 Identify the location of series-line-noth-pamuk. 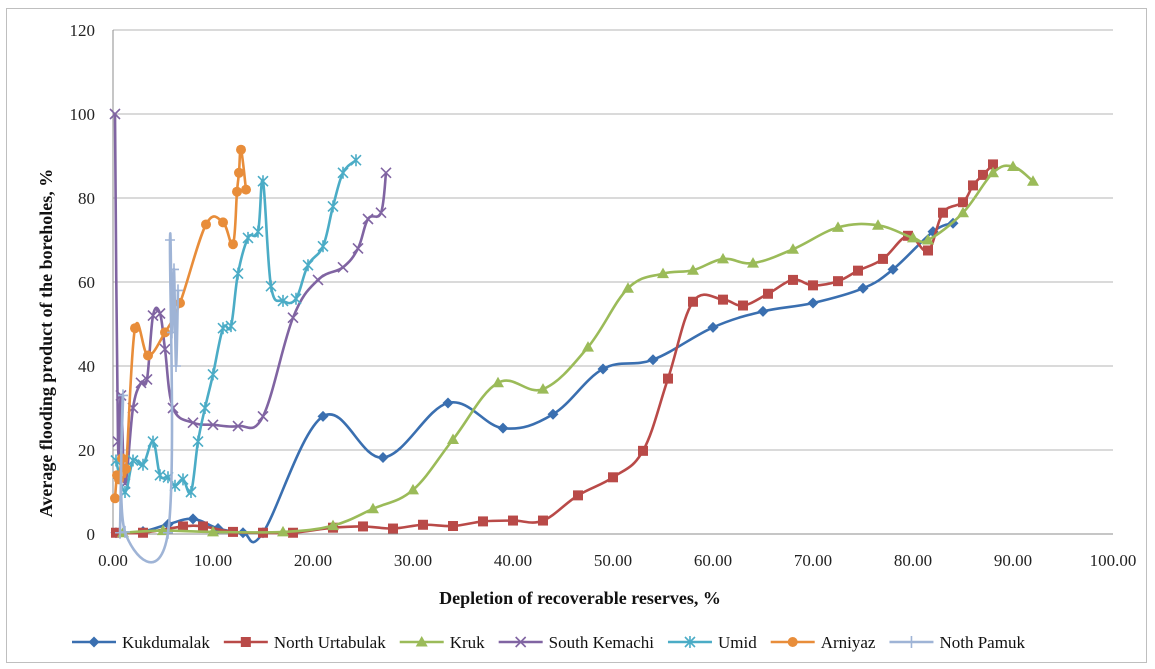
(149, 398).